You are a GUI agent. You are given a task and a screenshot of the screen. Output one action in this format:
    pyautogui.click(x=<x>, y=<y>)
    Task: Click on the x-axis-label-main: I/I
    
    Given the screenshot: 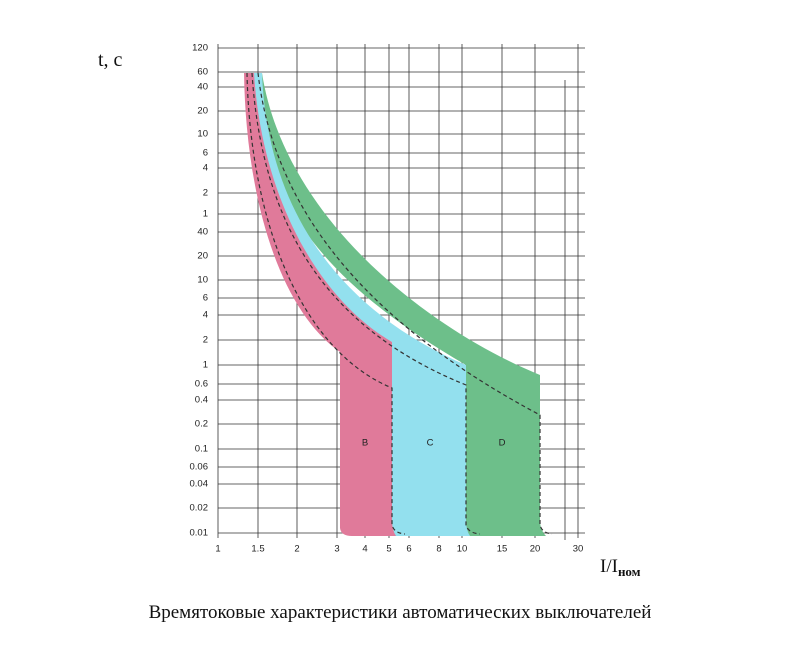 What is the action you would take?
    pyautogui.click(x=609, y=566)
    